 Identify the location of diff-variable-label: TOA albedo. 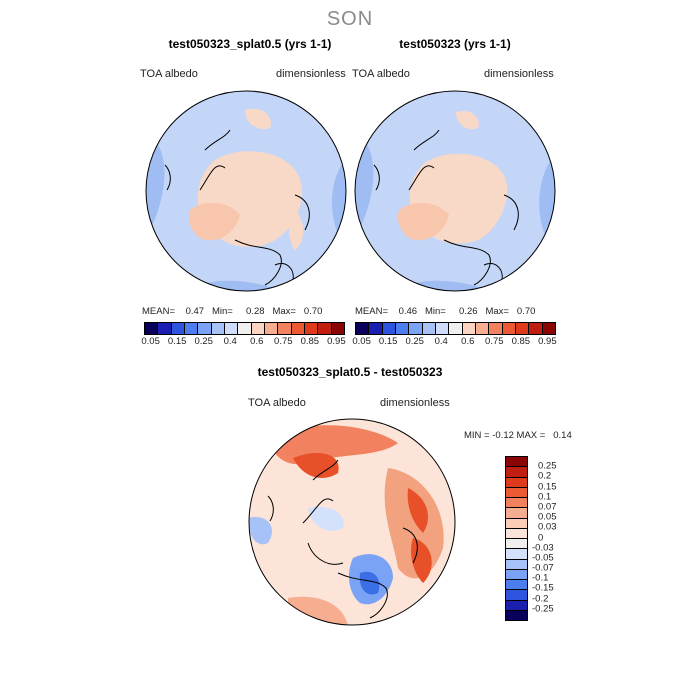
(277, 403).